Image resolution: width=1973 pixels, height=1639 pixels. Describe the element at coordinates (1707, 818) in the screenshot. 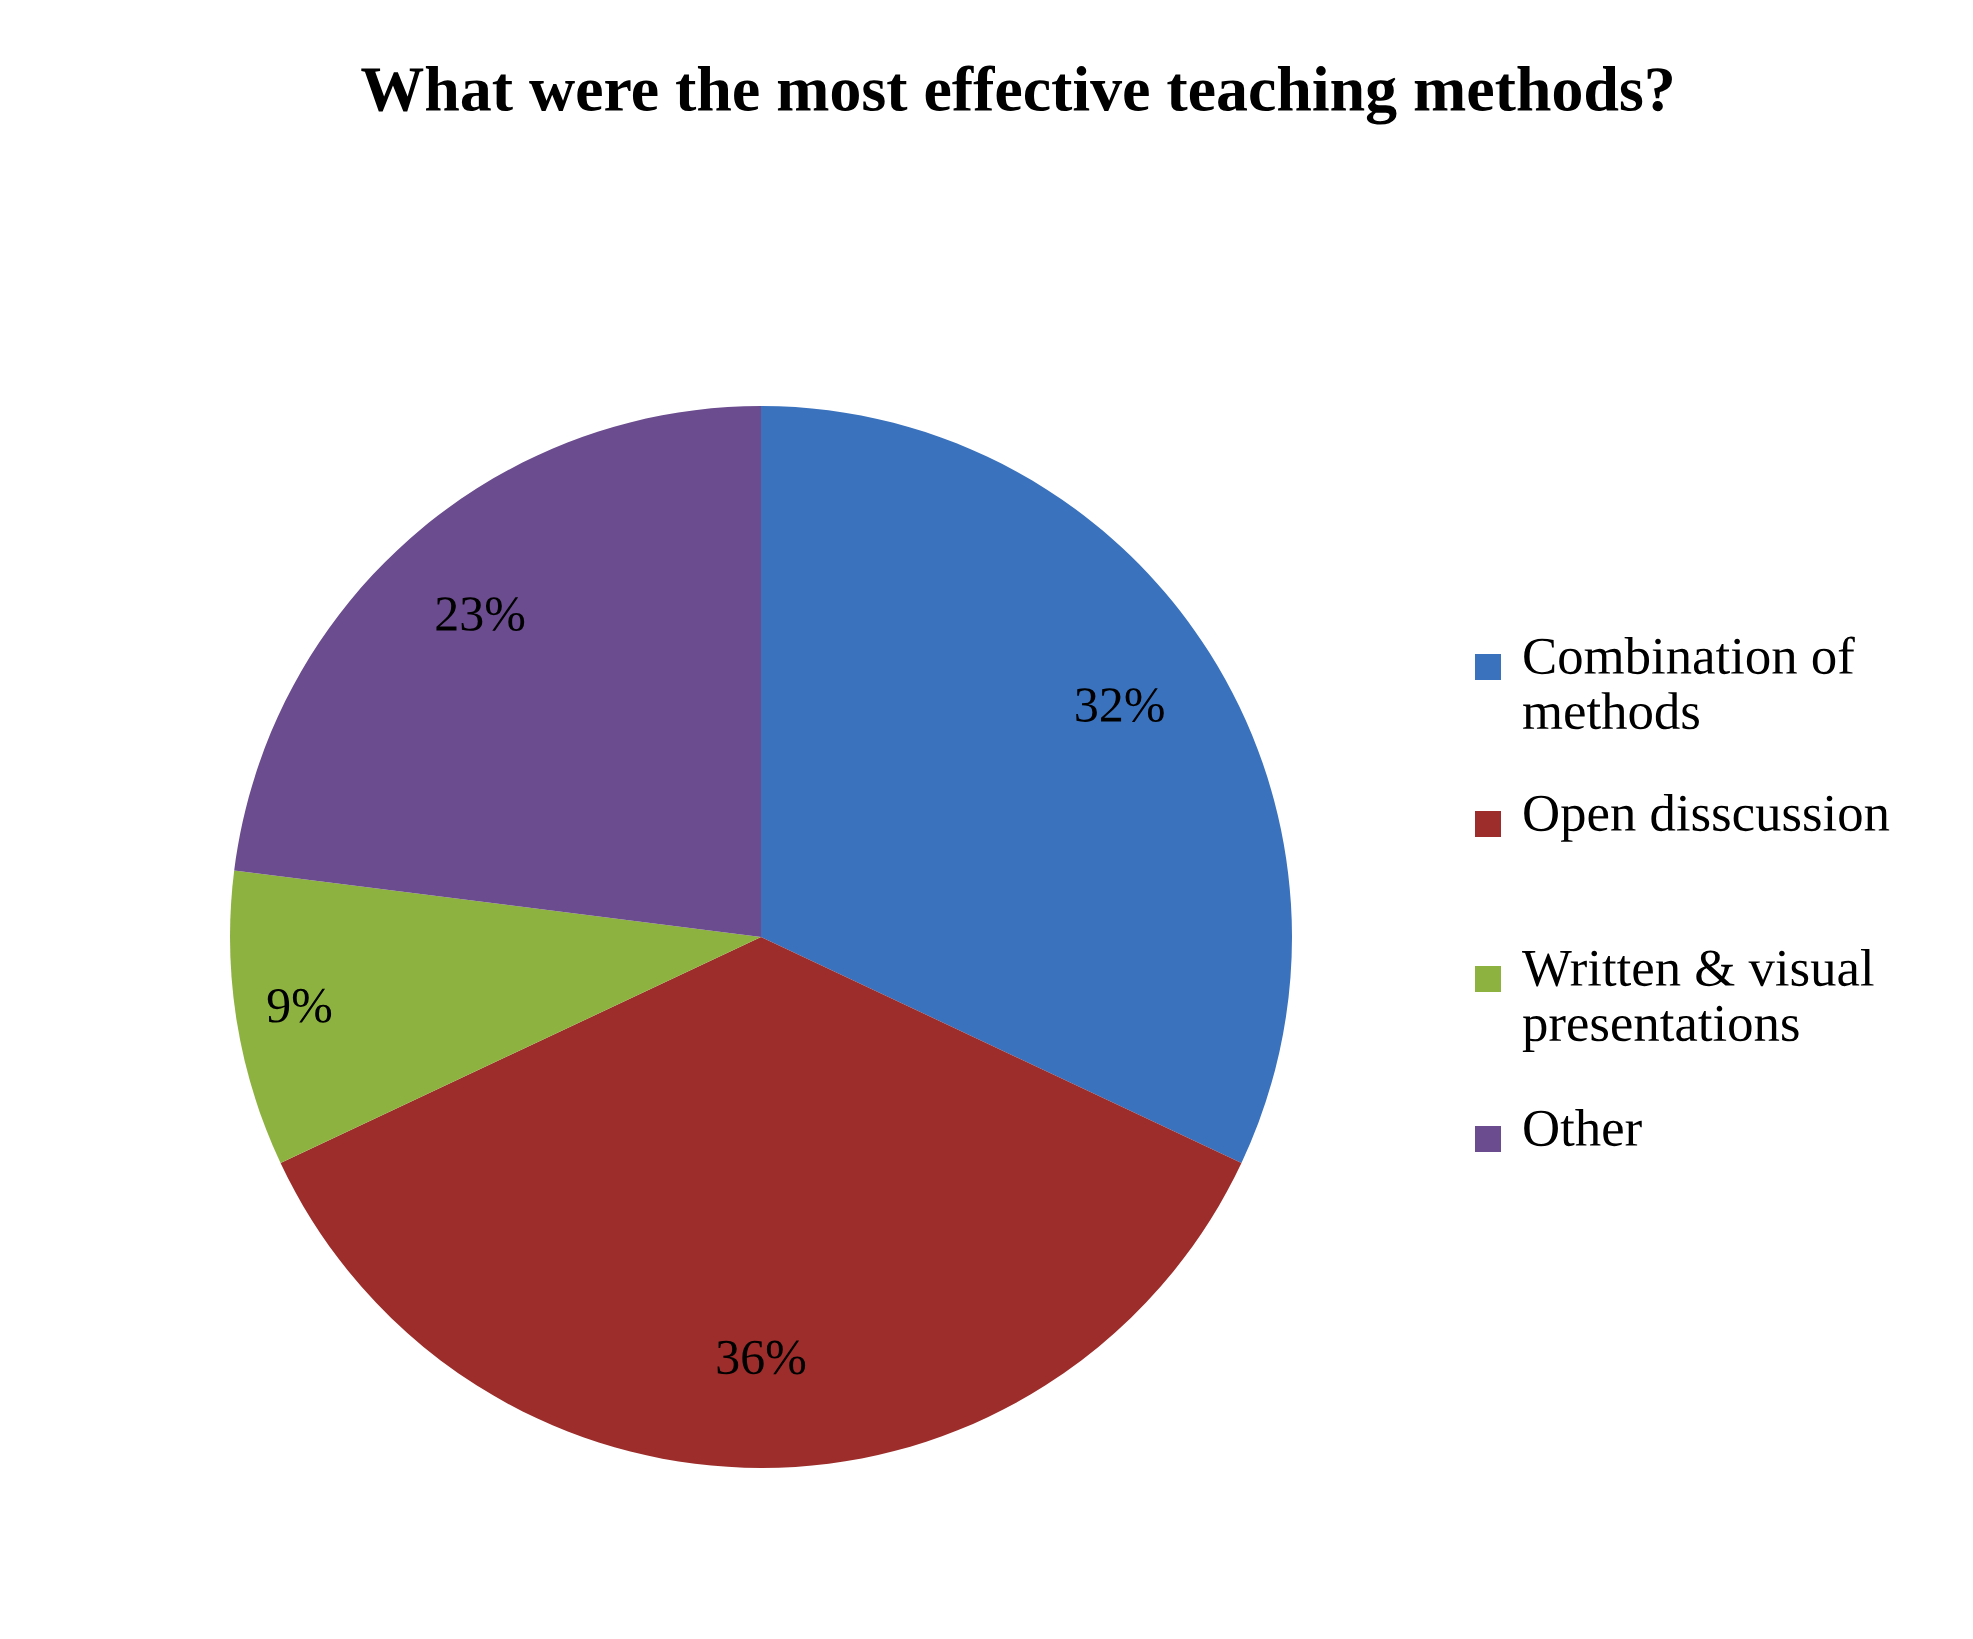

I see `legend-label: Open disscussion` at that location.